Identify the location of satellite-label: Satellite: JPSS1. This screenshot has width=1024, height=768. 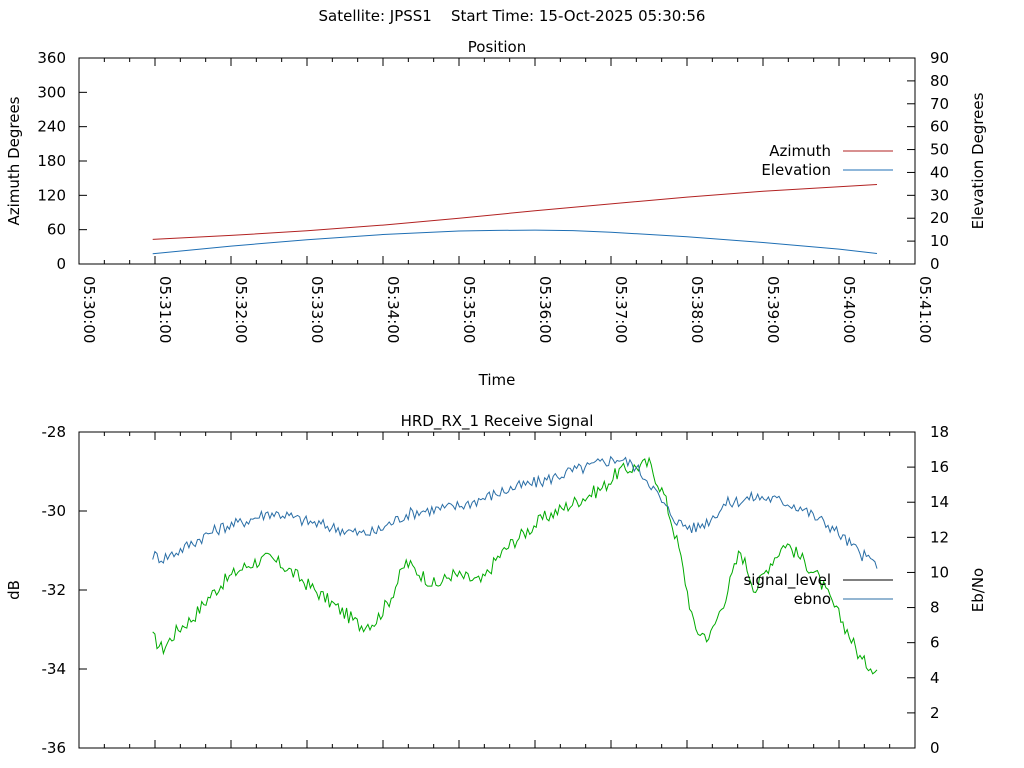
(375, 16).